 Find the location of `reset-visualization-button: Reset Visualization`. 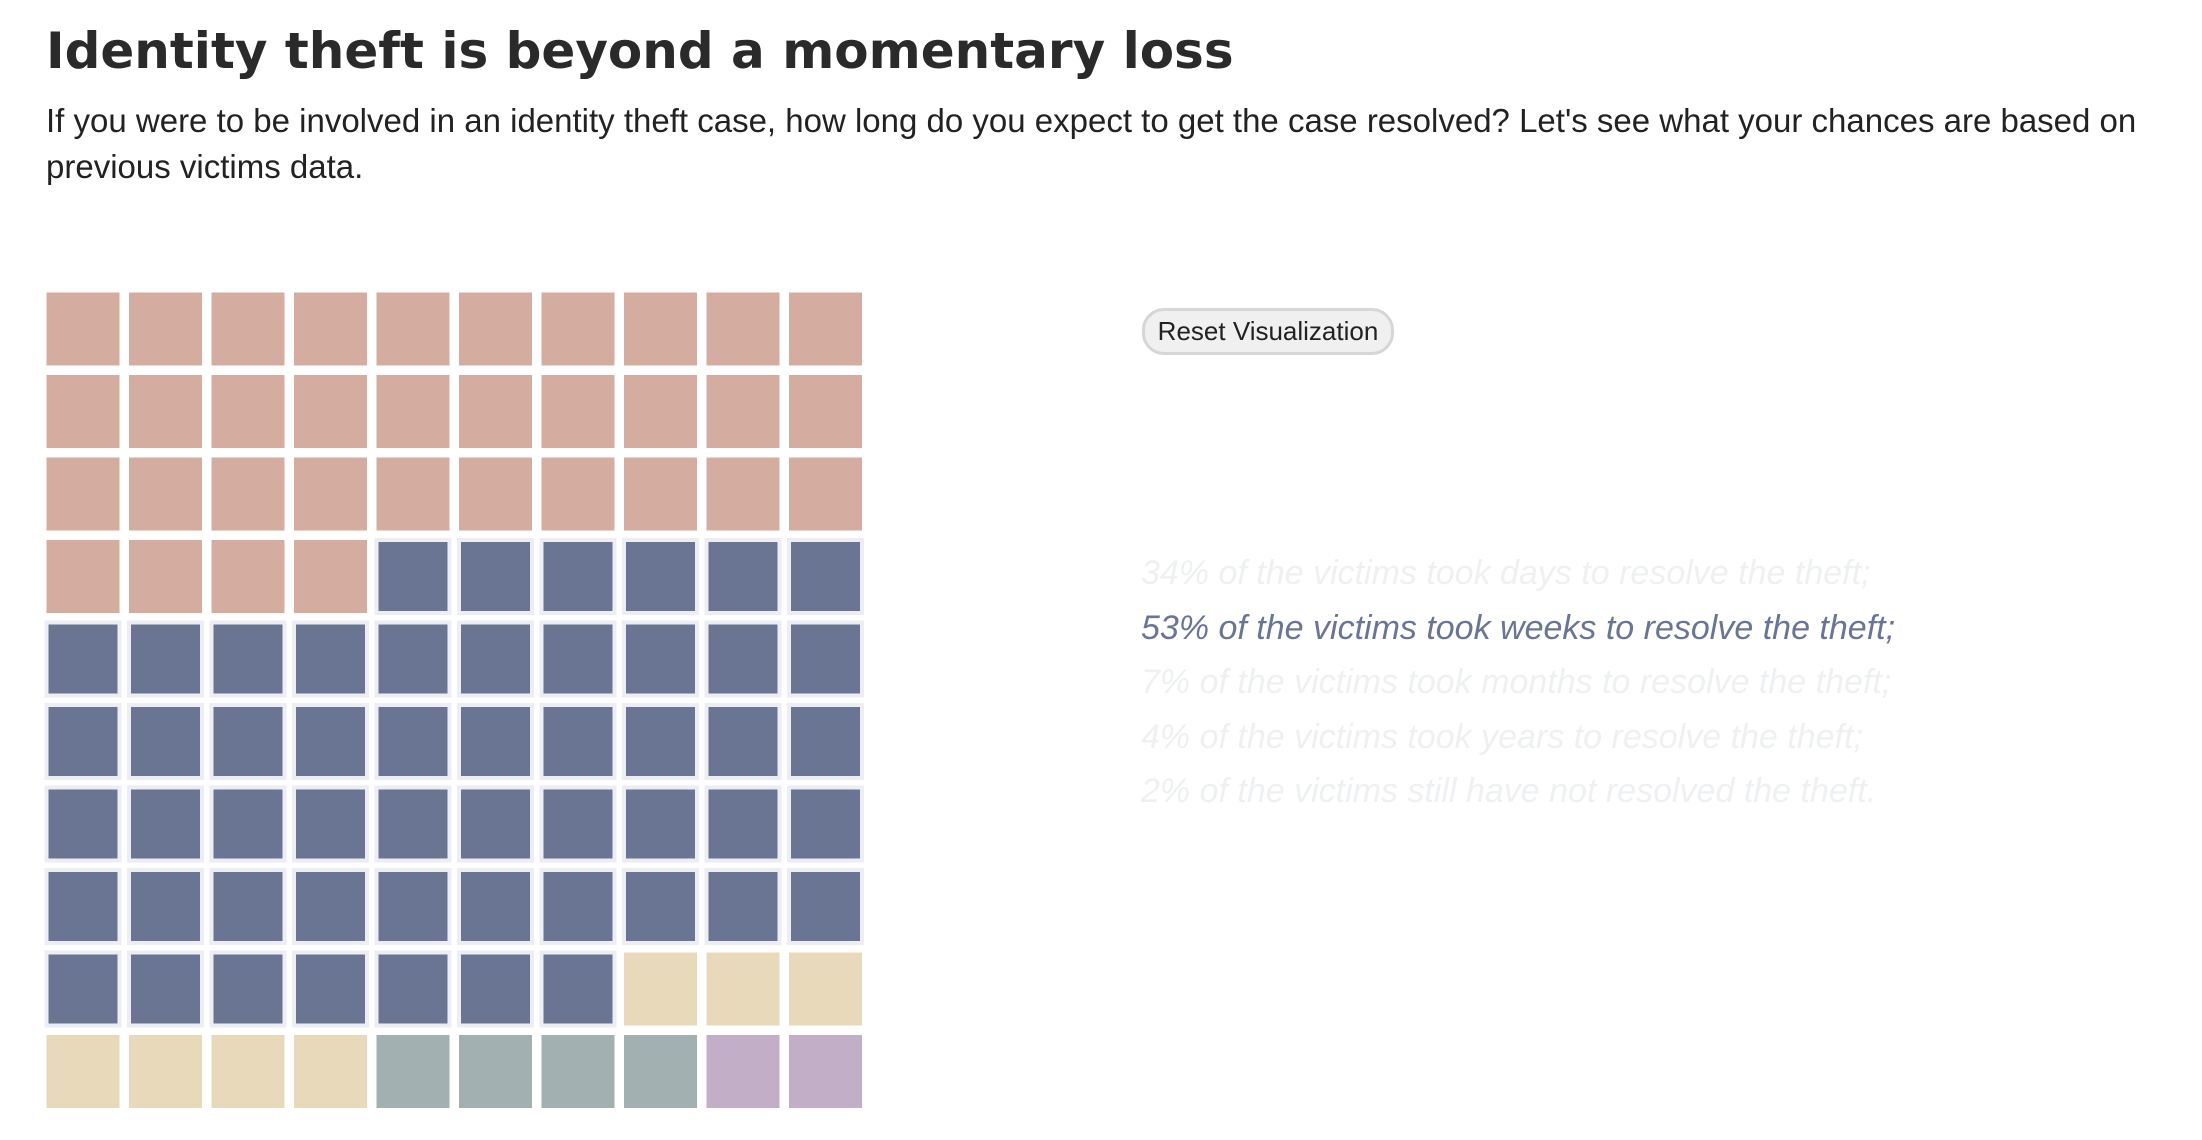

reset-visualization-button: Reset Visualization is located at coordinates (1268, 331).